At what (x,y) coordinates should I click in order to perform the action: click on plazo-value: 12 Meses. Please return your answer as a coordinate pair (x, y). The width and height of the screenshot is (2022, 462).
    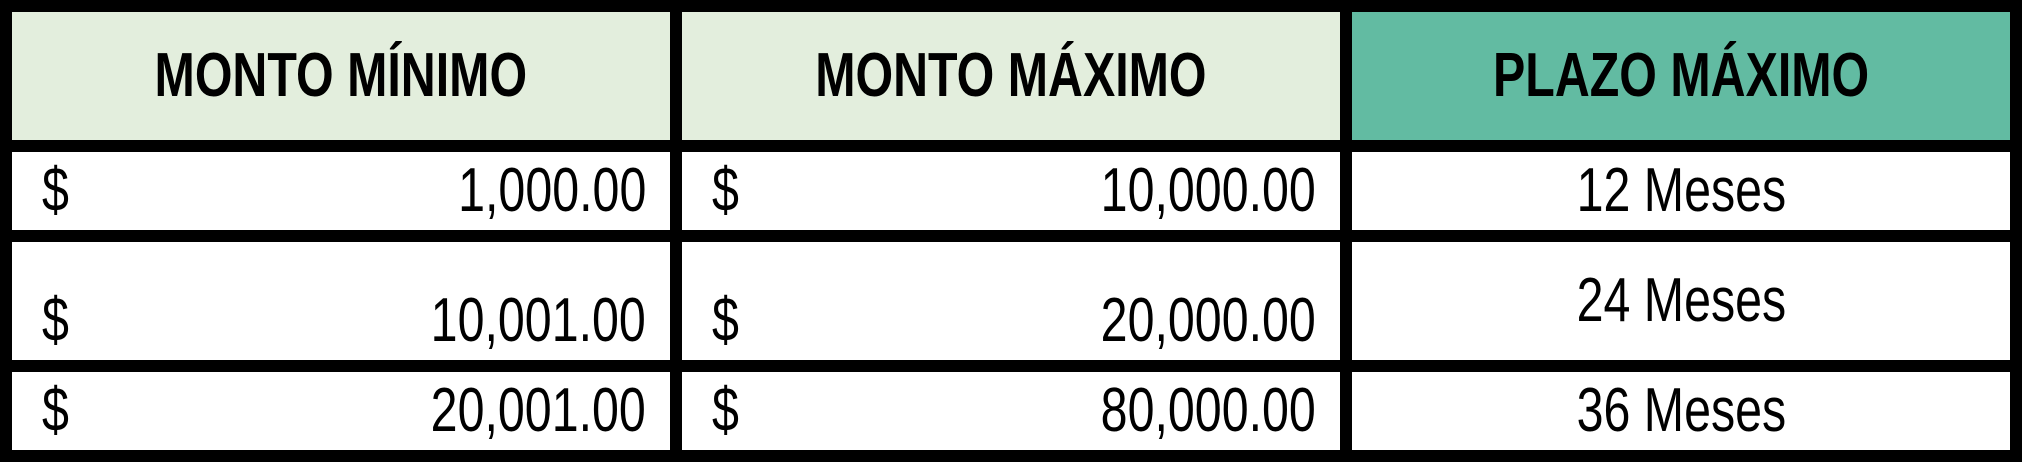
    Looking at the image, I should click on (1681, 190).